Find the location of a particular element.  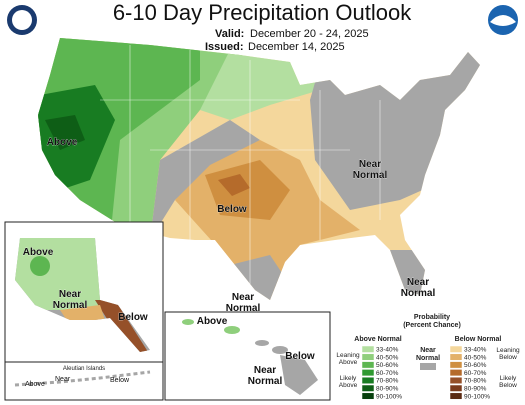

legend-title: Probability (Percent Chance) is located at coordinates (432, 321).